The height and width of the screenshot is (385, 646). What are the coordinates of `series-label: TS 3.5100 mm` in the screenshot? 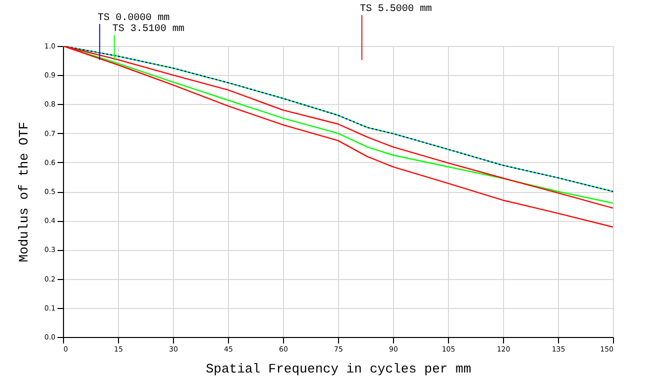 It's located at (148, 29).